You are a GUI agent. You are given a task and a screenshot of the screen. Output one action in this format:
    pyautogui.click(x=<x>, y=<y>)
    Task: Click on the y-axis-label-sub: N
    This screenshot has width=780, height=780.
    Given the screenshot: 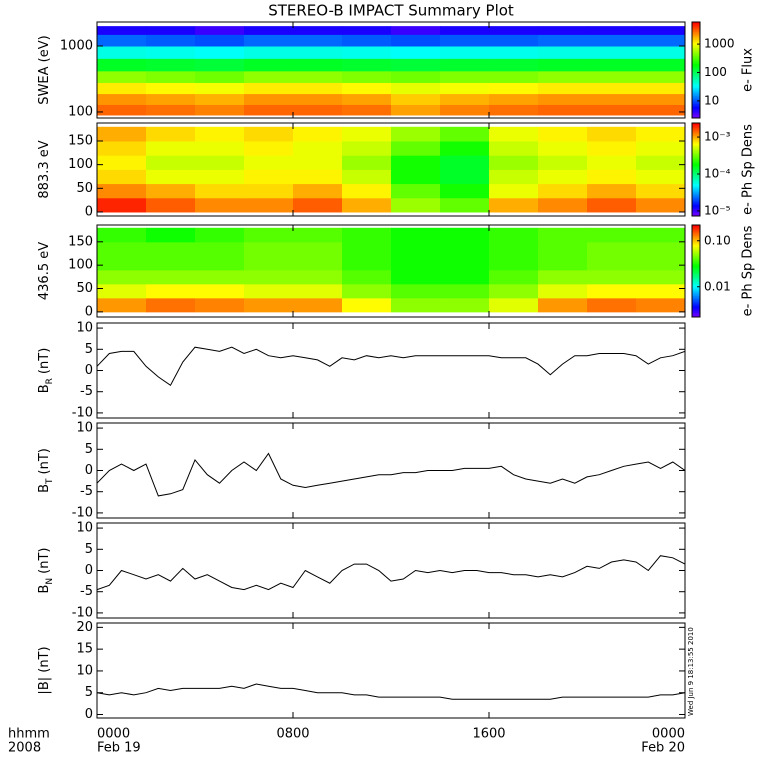 What is the action you would take?
    pyautogui.click(x=50, y=581)
    